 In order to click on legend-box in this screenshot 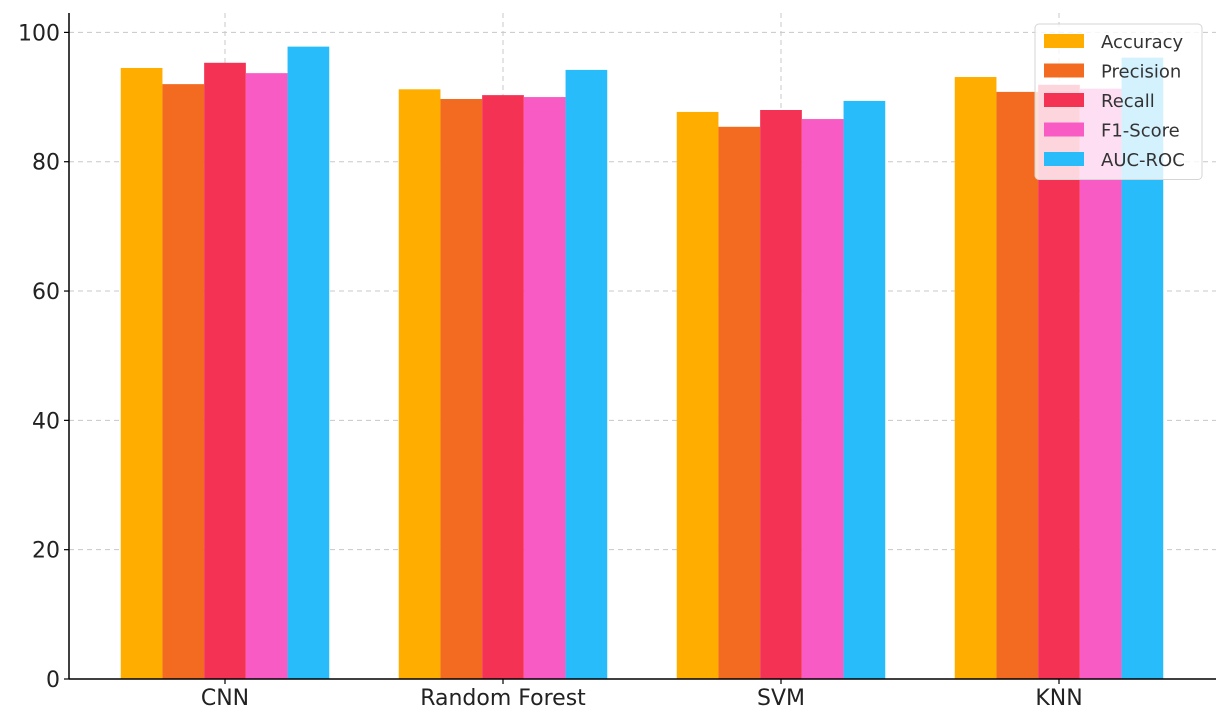, I will do `click(1118, 101)`.